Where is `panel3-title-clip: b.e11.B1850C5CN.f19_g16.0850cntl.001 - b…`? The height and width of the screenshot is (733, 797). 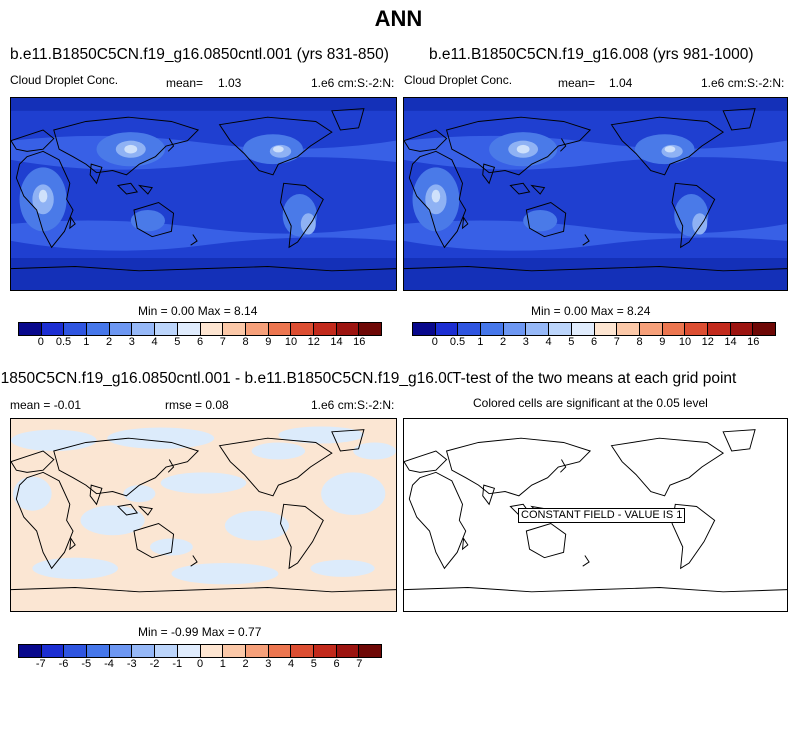 panel3-title-clip: b.e11.B1850C5CN.f19_g16.0850cntl.001 - b… is located at coordinates (226, 381).